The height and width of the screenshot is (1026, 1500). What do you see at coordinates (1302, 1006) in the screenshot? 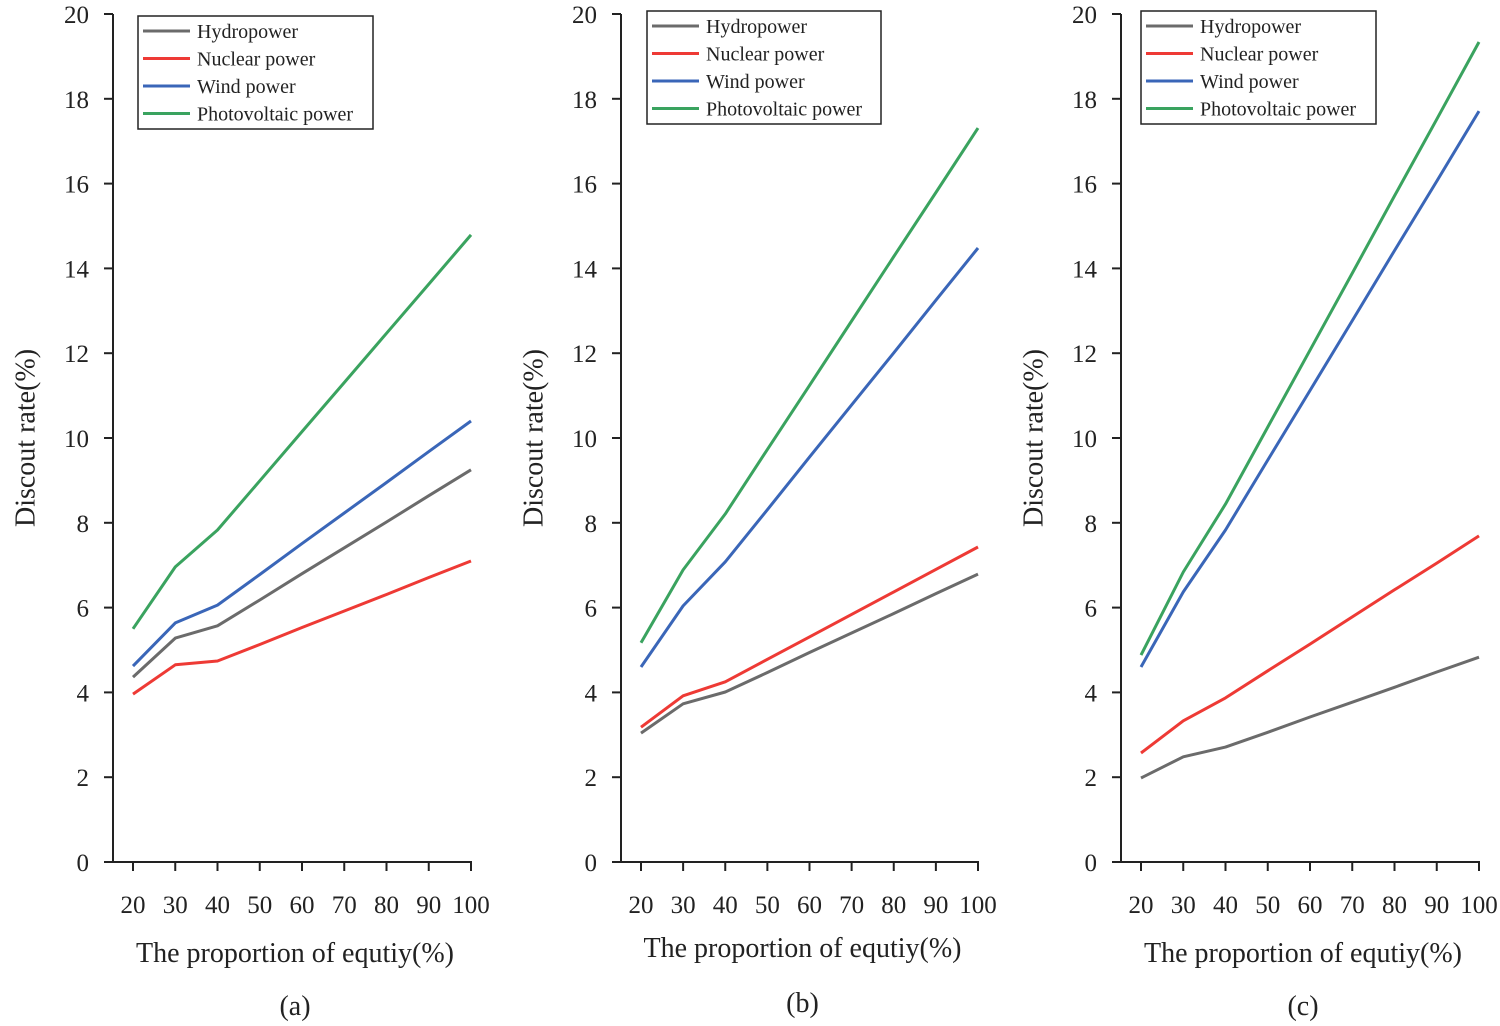
I see `panel-caption: (c)` at bounding box center [1302, 1006].